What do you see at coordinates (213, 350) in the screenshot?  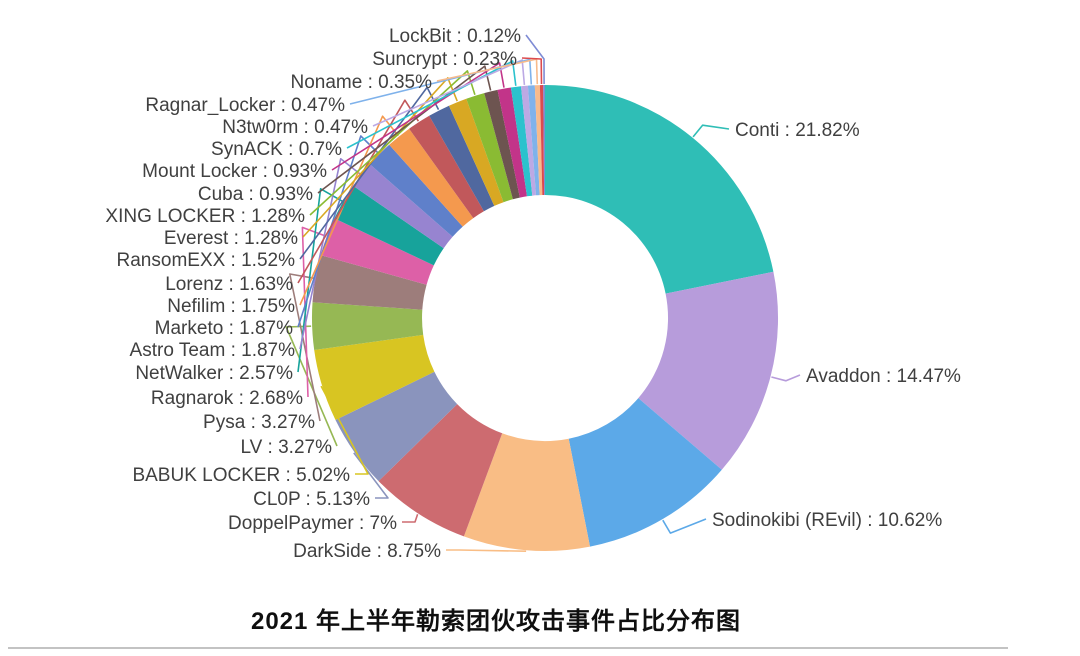 I see `label-astro-team: Astro Team : 1.87%` at bounding box center [213, 350].